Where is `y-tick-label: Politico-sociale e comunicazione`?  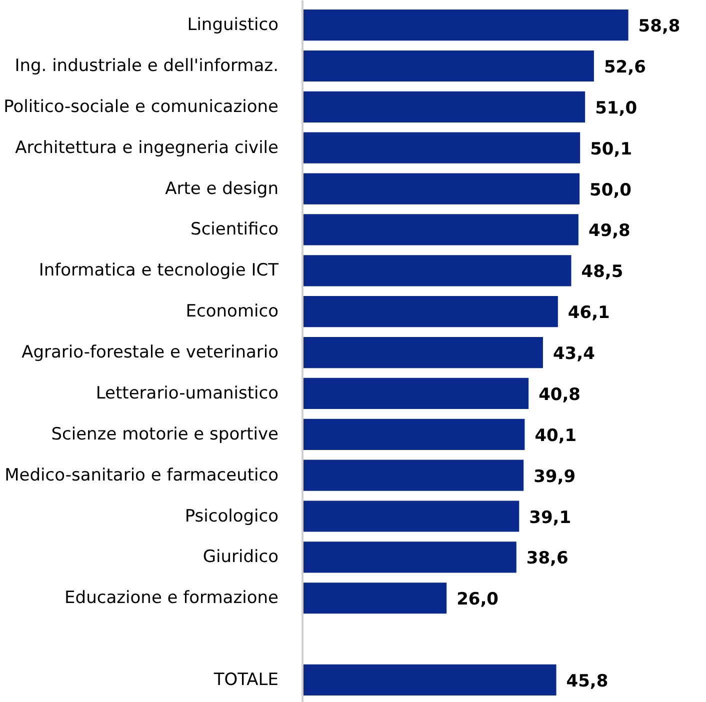
y-tick-label: Politico-sociale e comunicazione is located at coordinates (141, 106).